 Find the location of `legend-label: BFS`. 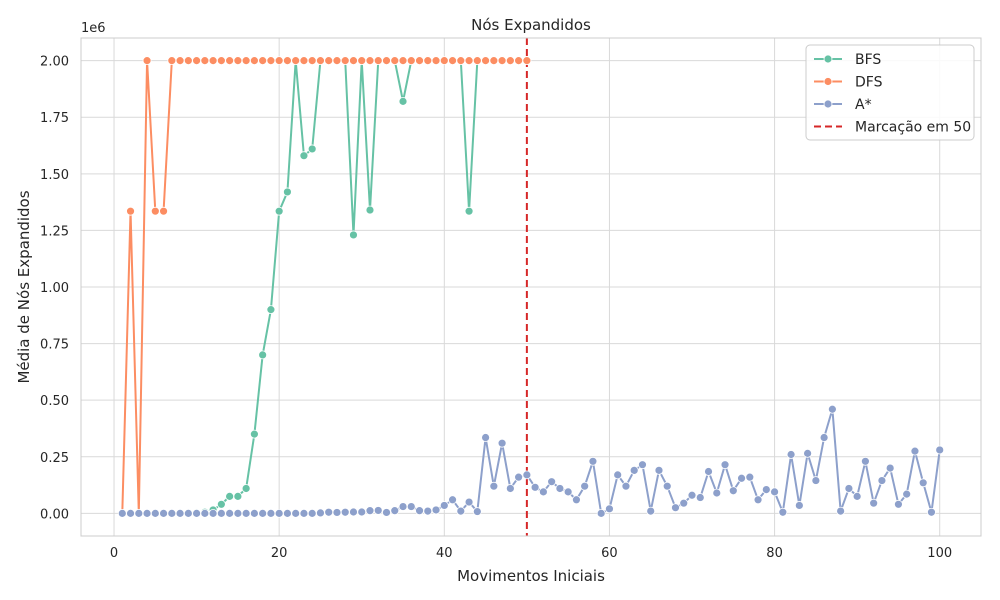

legend-label: BFS is located at coordinates (868, 60).